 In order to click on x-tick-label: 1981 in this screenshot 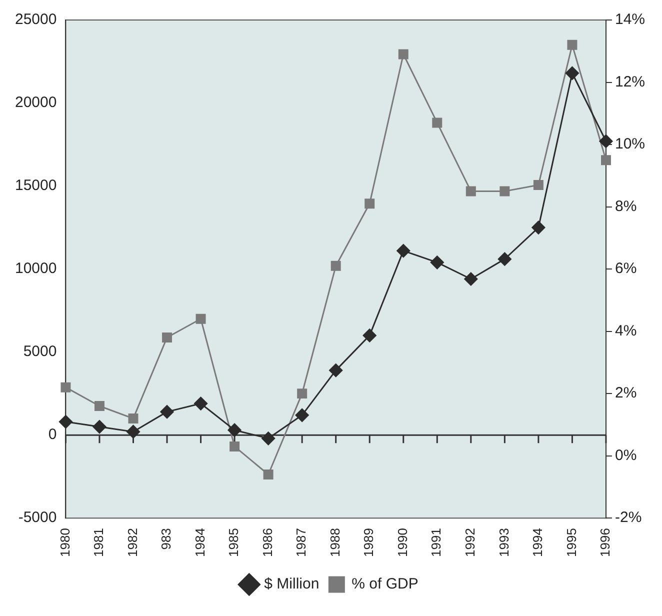, I will do `click(98, 542)`.